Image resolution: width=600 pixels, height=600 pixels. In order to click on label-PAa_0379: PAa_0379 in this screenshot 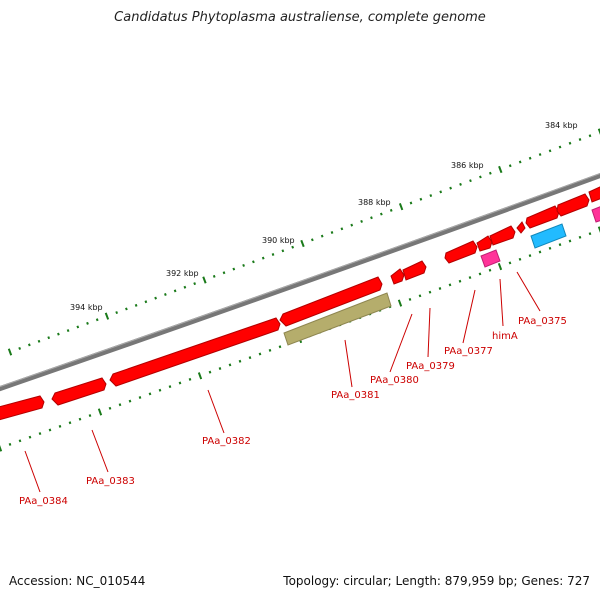, I will do `click(430, 366)`.